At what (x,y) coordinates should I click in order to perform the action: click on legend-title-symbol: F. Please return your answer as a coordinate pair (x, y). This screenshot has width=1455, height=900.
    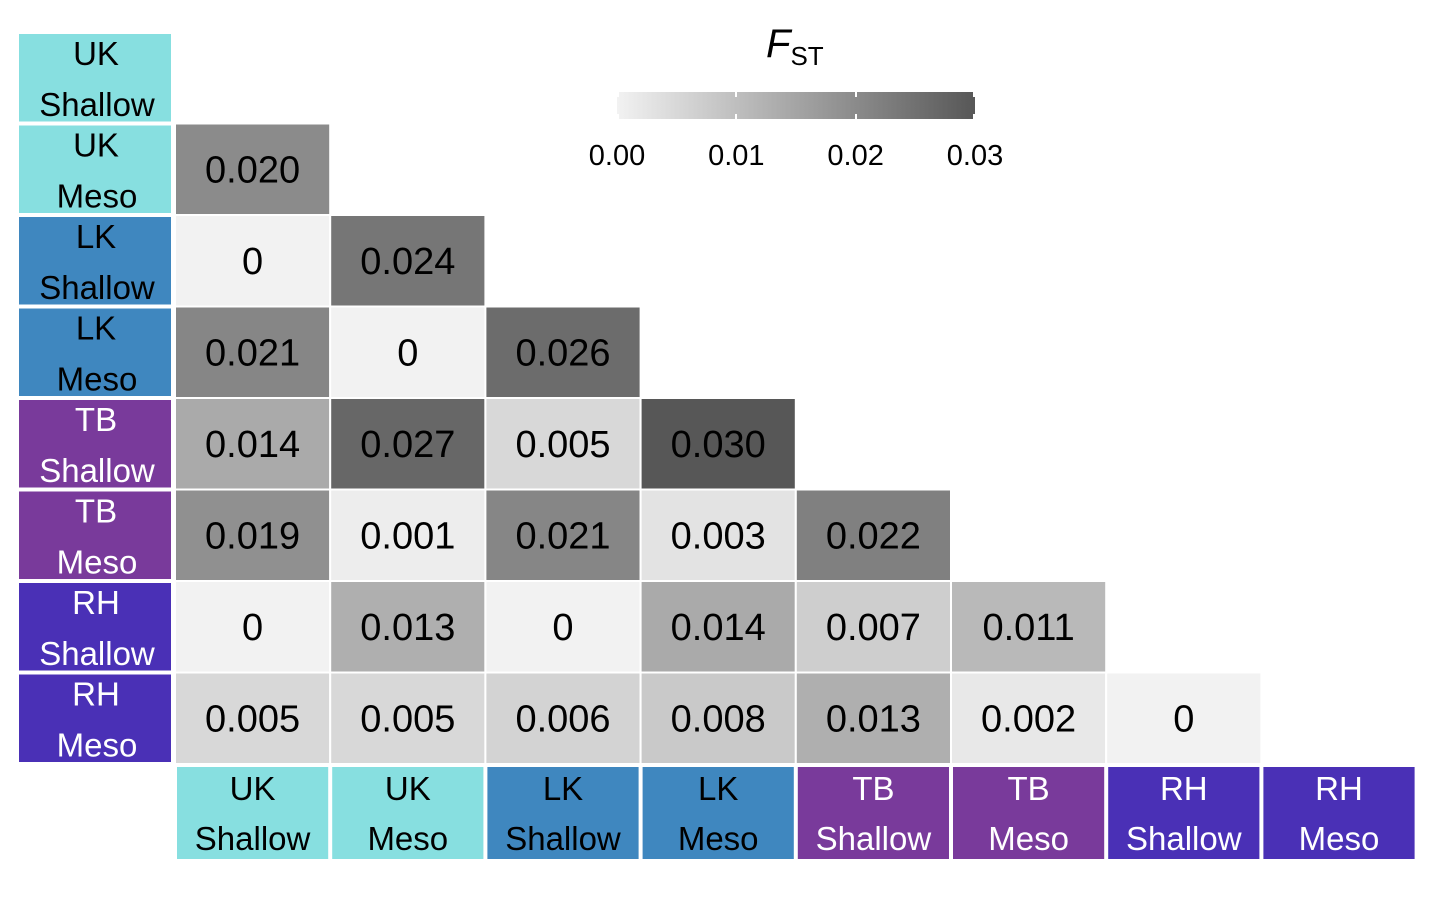
    Looking at the image, I should click on (778, 44).